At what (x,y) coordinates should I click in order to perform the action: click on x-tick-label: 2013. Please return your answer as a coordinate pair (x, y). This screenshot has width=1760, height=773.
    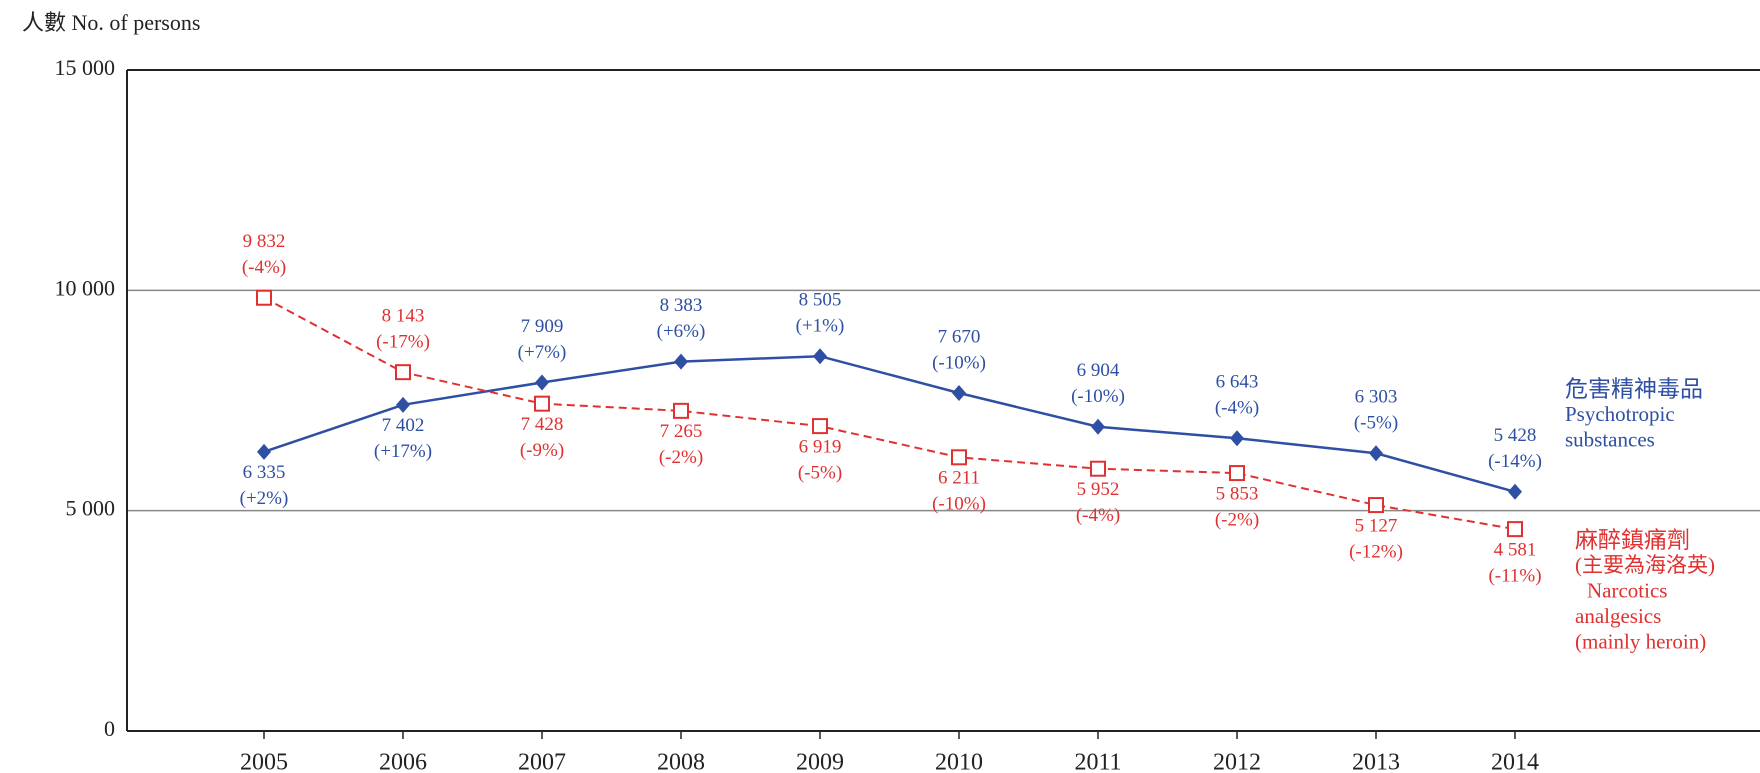
    Looking at the image, I should click on (1376, 761).